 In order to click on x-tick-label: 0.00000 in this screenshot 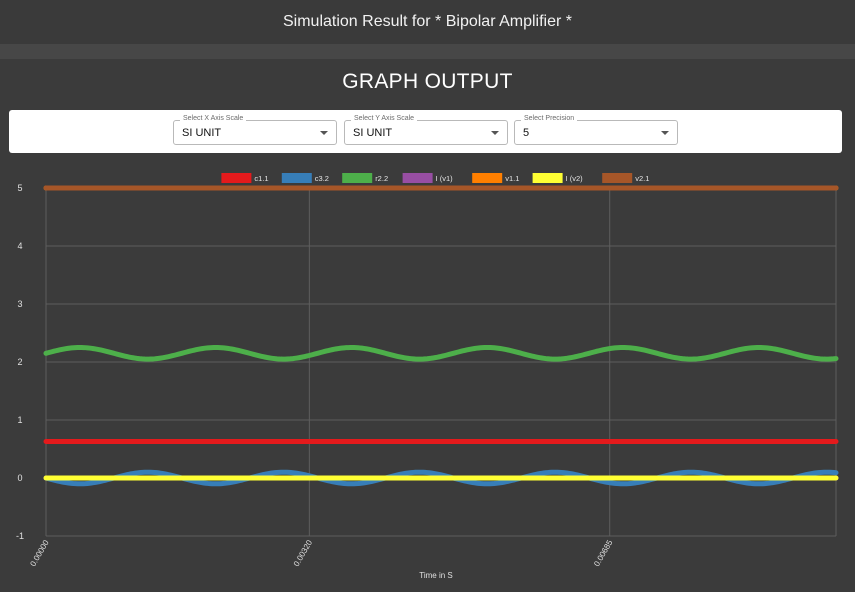, I will do `click(39, 553)`.